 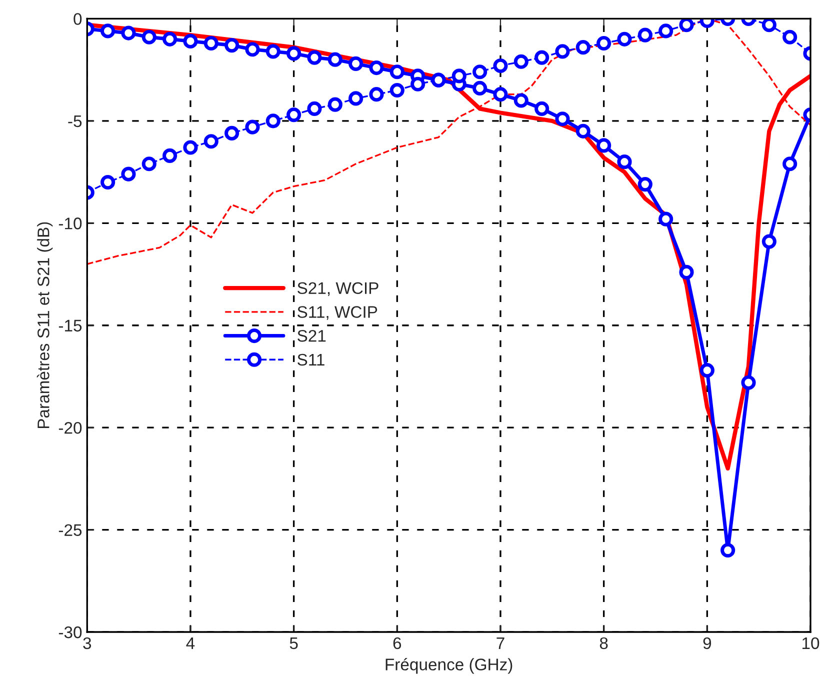 I want to click on y-tick-label: -5, so click(x=75, y=122).